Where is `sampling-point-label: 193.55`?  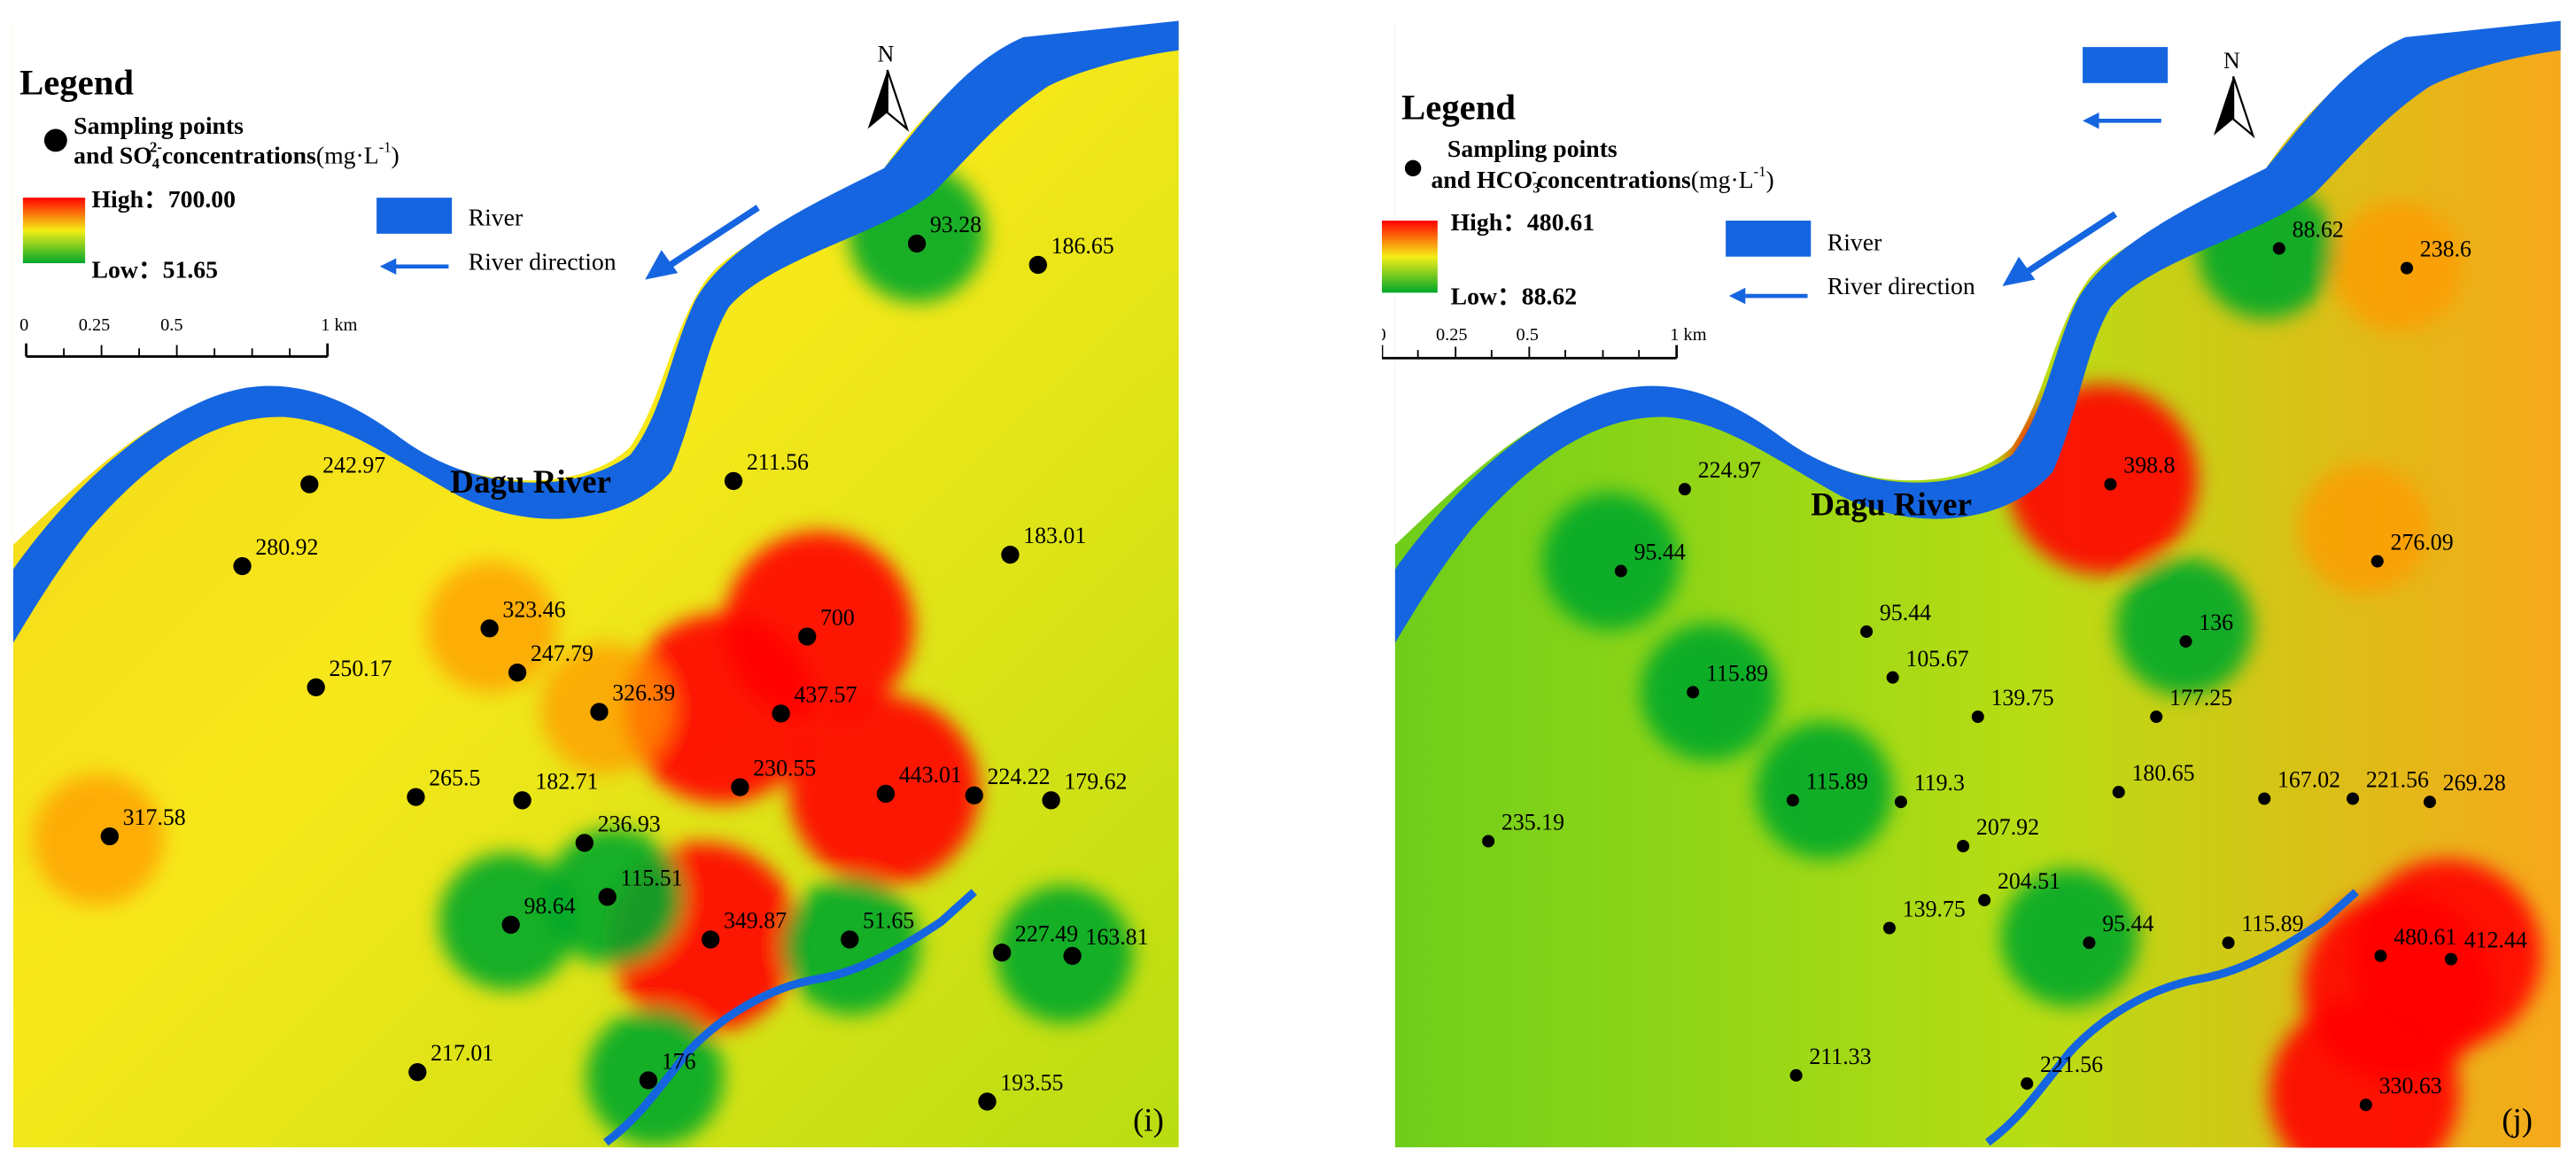 sampling-point-label: 193.55 is located at coordinates (1031, 1082).